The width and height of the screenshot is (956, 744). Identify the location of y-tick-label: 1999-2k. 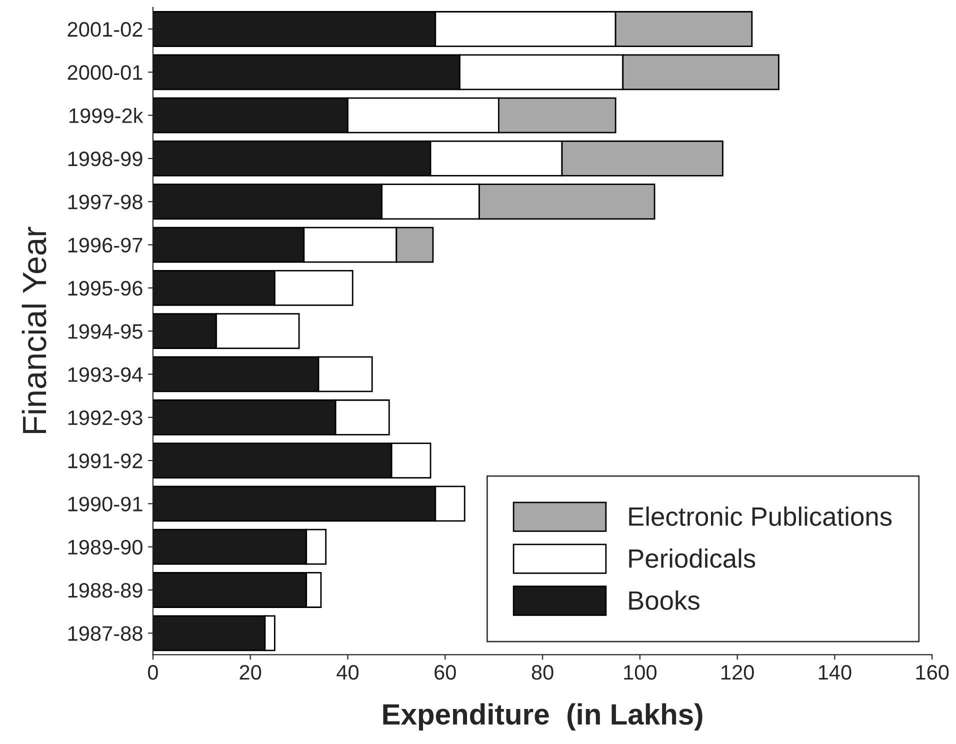
(107, 116).